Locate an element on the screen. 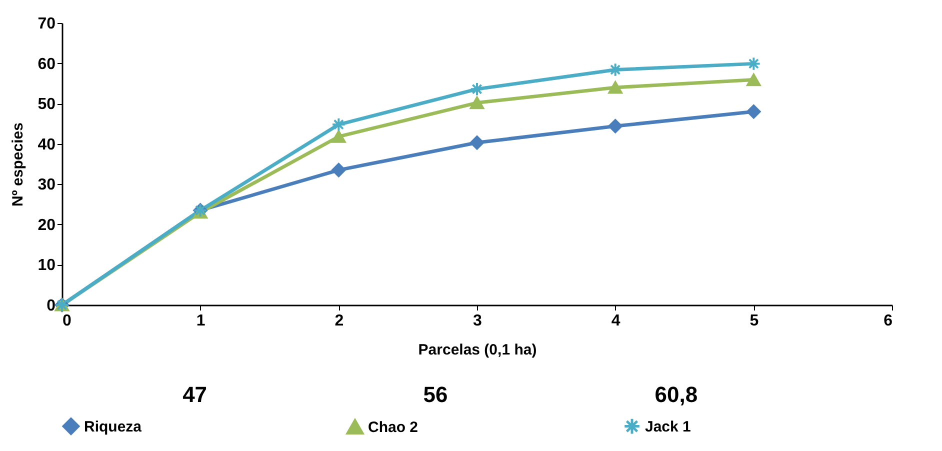  legend-label: Chao 2 is located at coordinates (393, 427).